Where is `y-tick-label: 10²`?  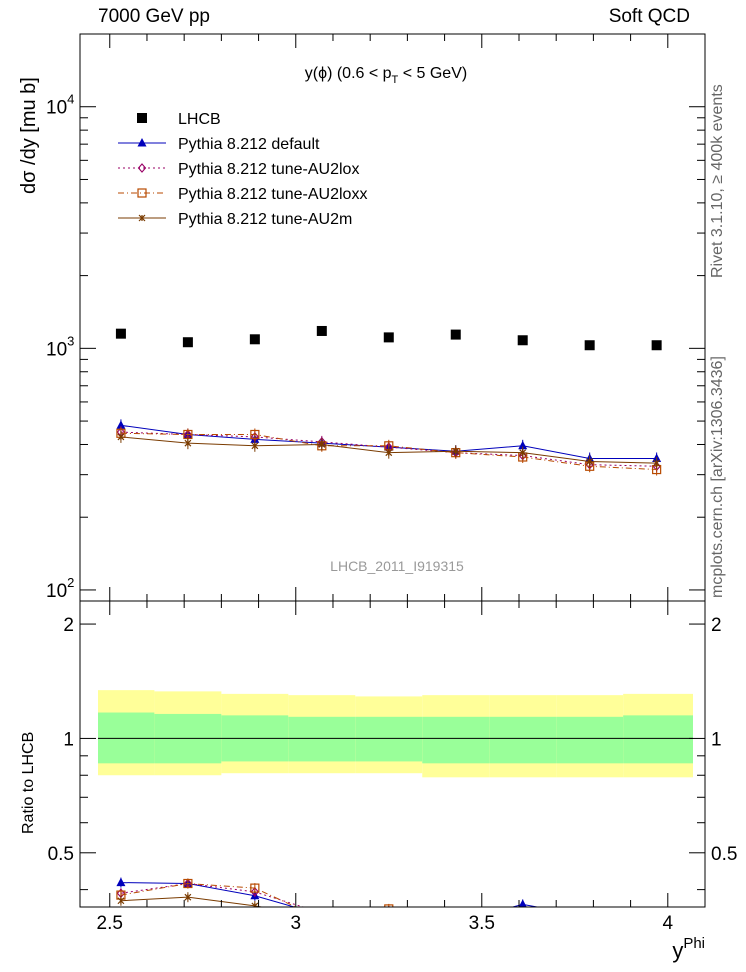 y-tick-label: 10² is located at coordinates (60, 588).